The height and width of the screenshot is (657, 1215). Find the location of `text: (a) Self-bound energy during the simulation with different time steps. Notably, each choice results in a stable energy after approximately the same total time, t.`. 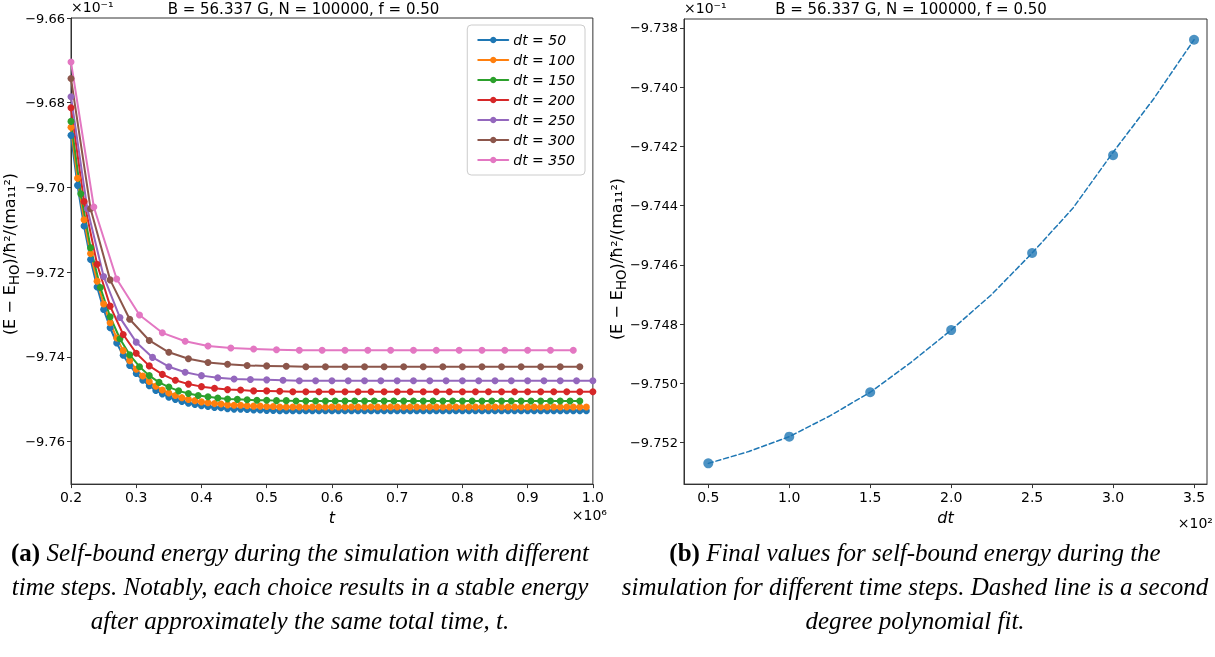

text: (a) Self-bound energy during the simulation with different time steps. Notably, each choice results in a stable energy after approximately the same total time, t. is located at coordinates (300, 587).